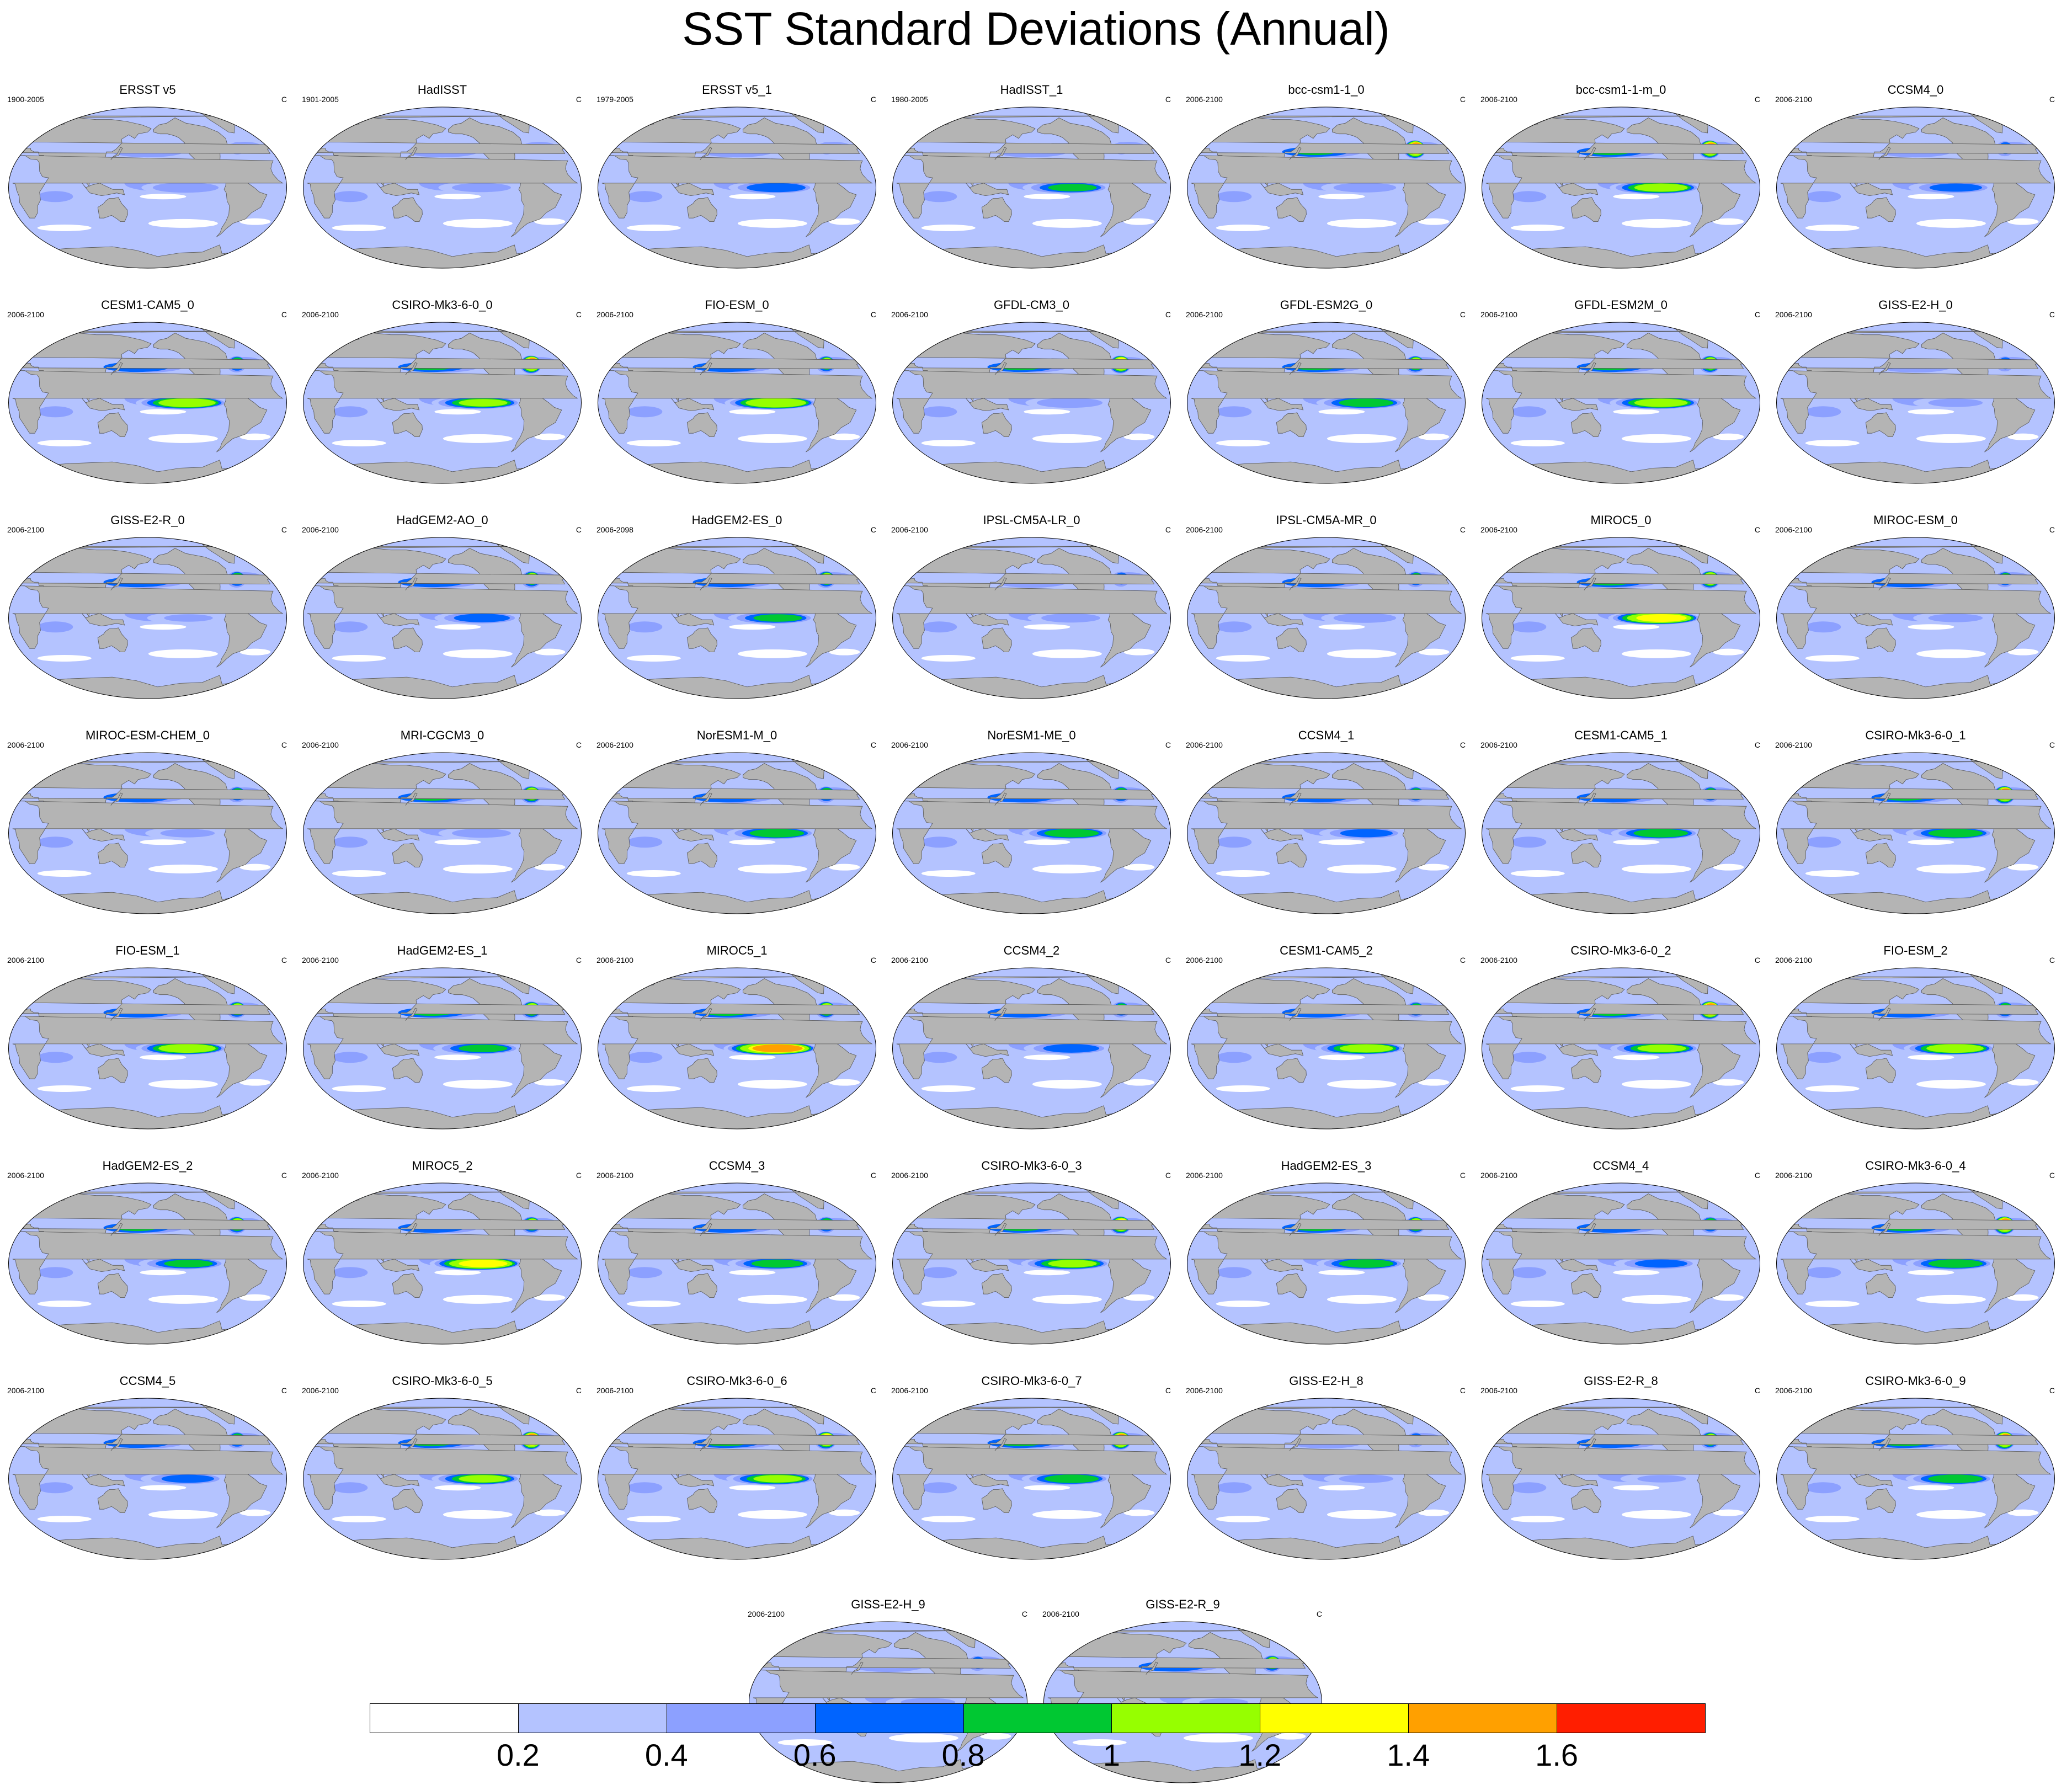 This screenshot has width=2072, height=1785. Describe the element at coordinates (1183, 1691) in the screenshot. I see `map-panel: GISS-E2-R_9 2006-2100 C` at that location.